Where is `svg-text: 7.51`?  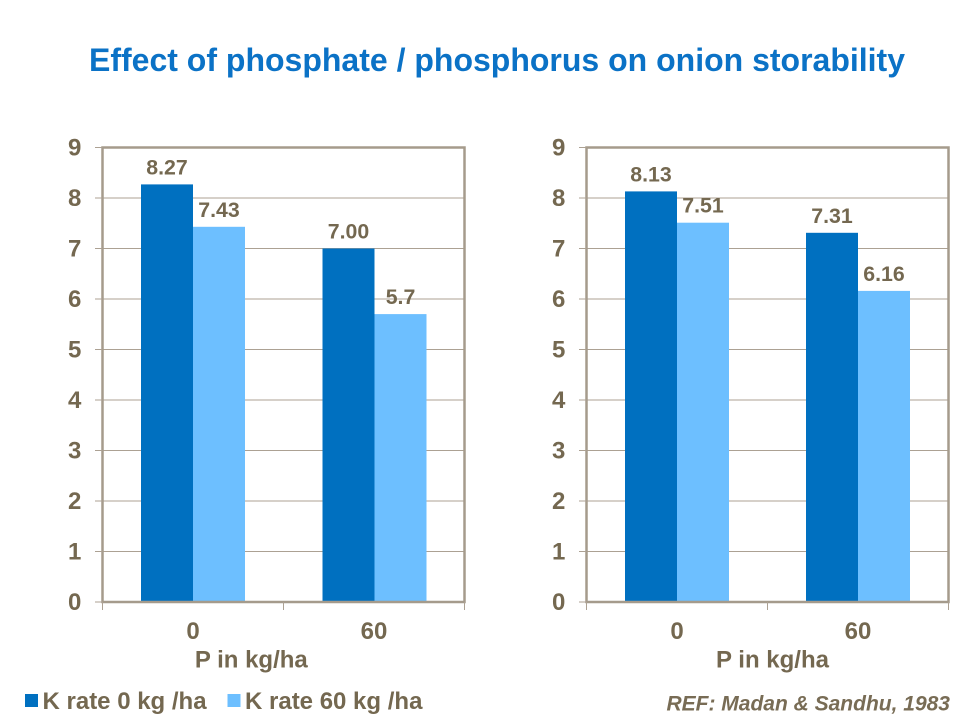
svg-text: 7.51 is located at coordinates (703, 206).